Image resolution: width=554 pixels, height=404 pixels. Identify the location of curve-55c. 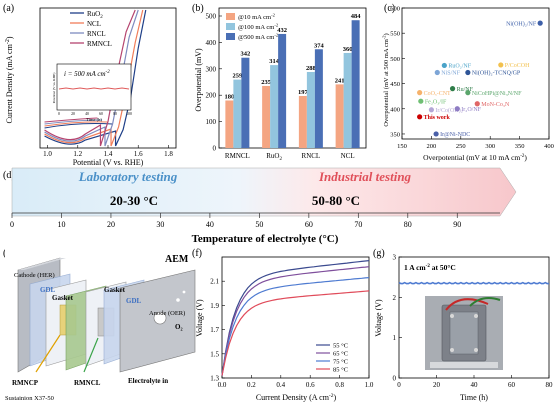
(295, 318).